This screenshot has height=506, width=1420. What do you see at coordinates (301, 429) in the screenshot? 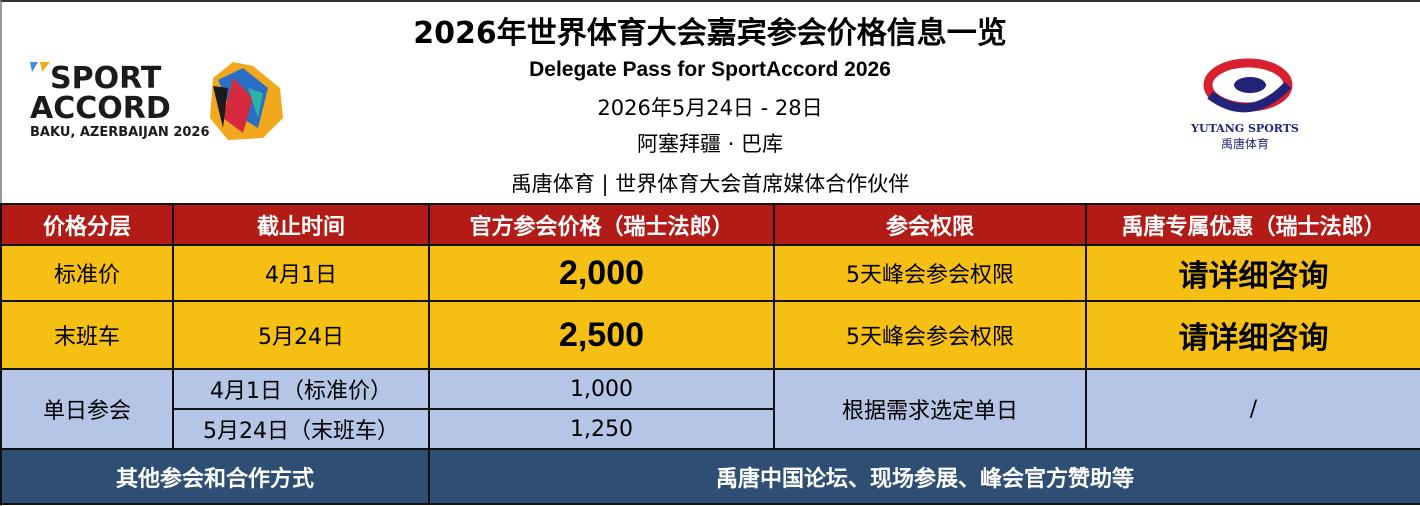
I see `deadline-cell: 5月24日（末班车）` at bounding box center [301, 429].